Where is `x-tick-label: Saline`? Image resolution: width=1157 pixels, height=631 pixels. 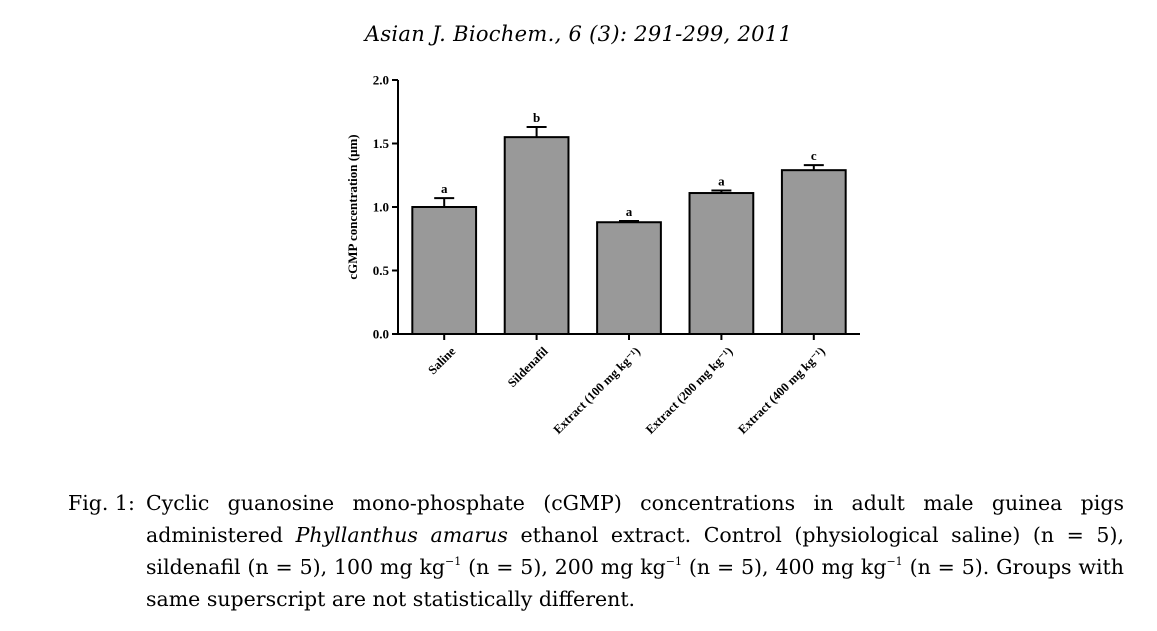
x-tick-label: Saline is located at coordinates (441, 360).